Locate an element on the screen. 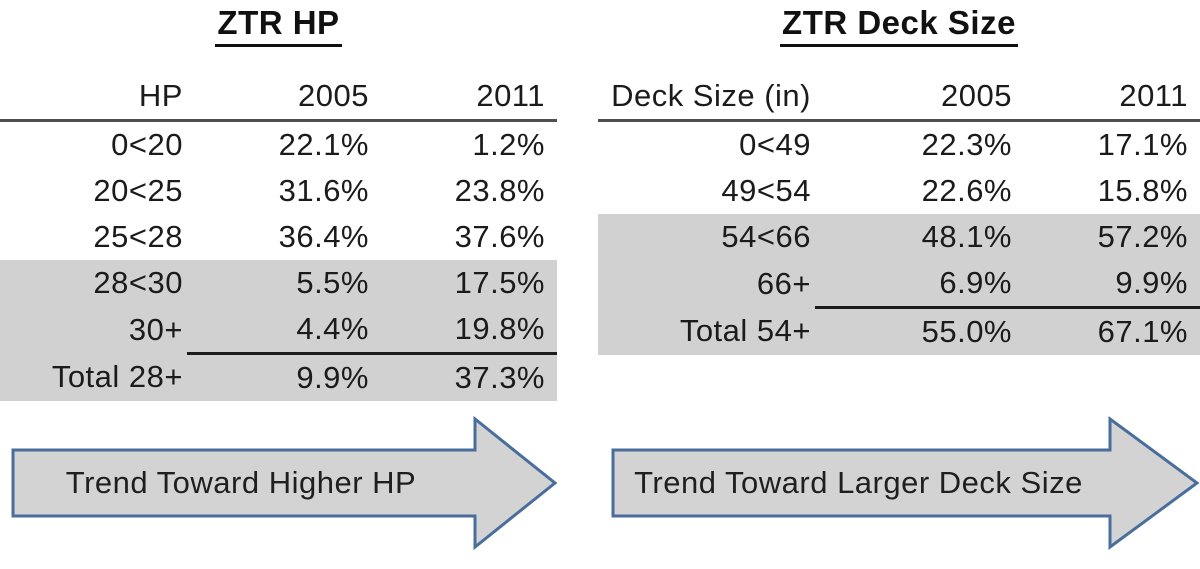 This screenshot has height=569, width=1200. row-value-2011: 1.2% is located at coordinates (508, 144).